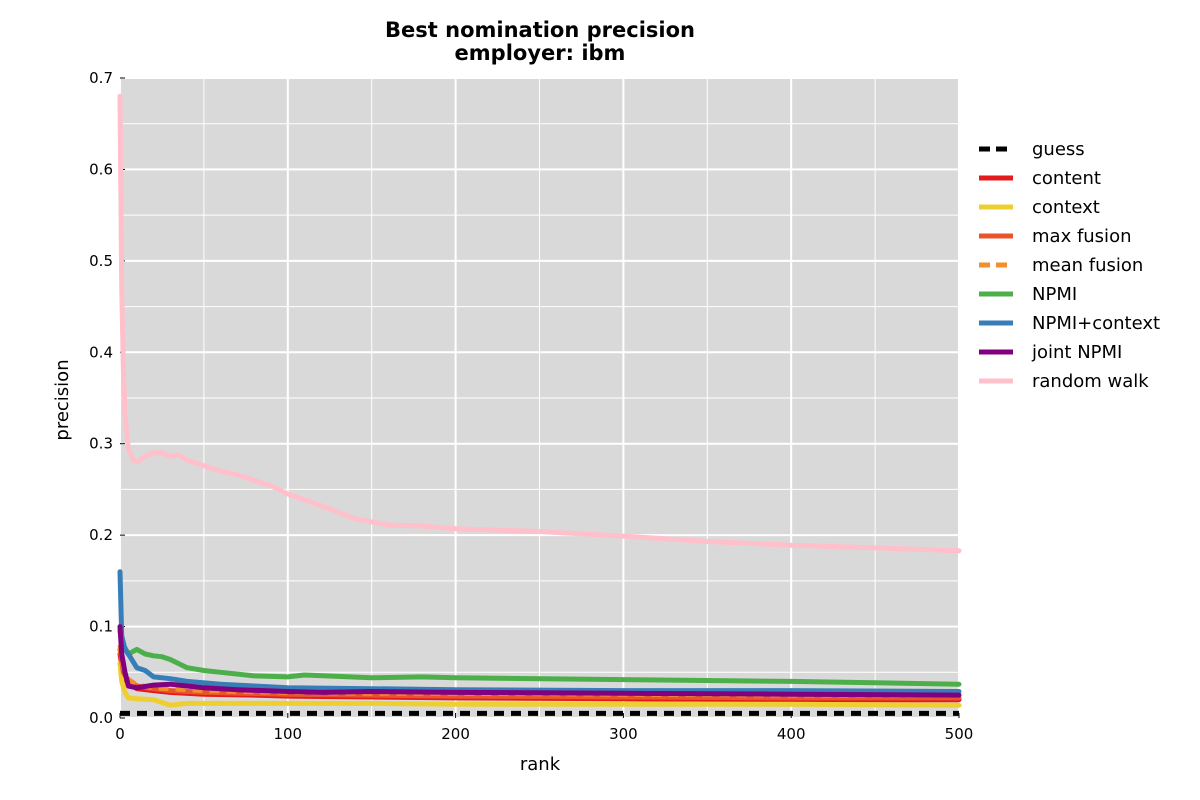 The width and height of the screenshot is (1200, 800). Describe the element at coordinates (623, 734) in the screenshot. I see `x-tick-label: 300` at that location.